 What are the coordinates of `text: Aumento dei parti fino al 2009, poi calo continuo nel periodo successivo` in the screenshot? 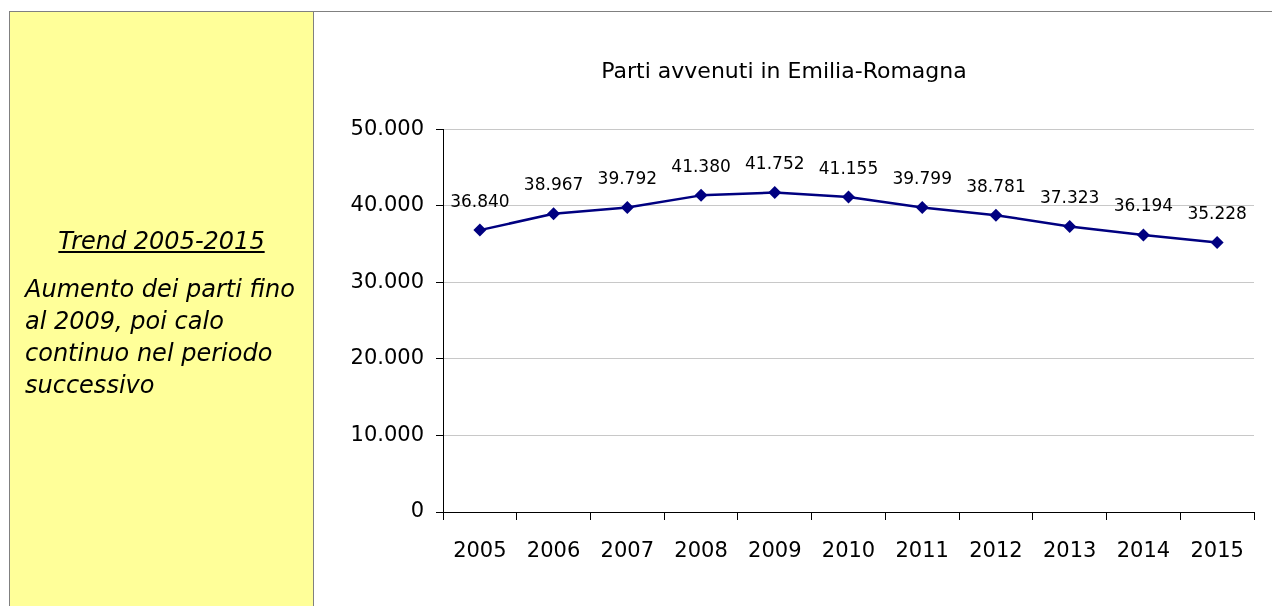 It's located at (160, 337).